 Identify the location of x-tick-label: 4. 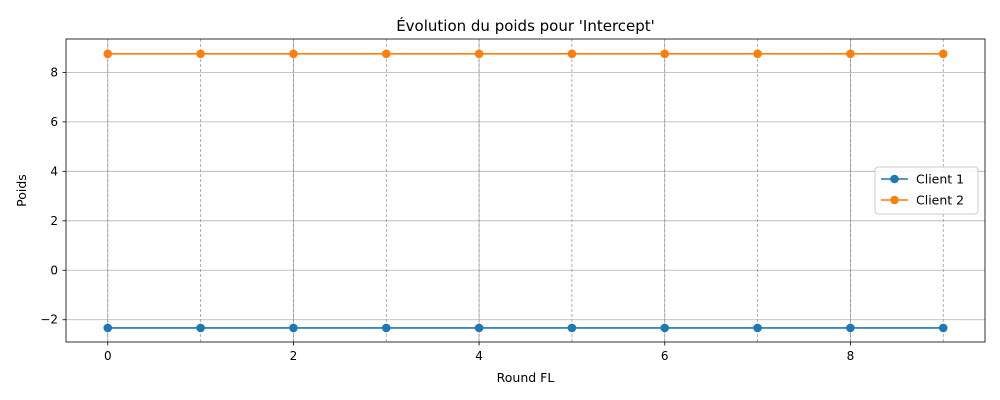
(479, 356).